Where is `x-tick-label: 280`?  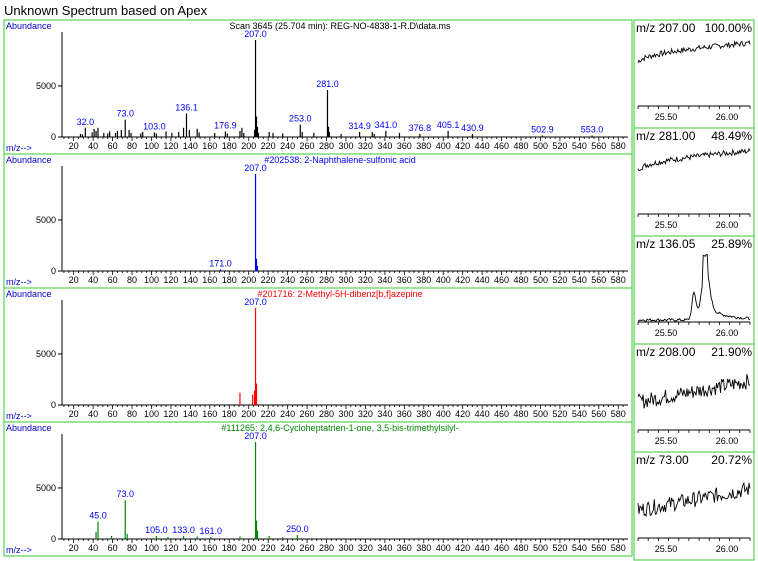
x-tick-label: 280 is located at coordinates (326, 548).